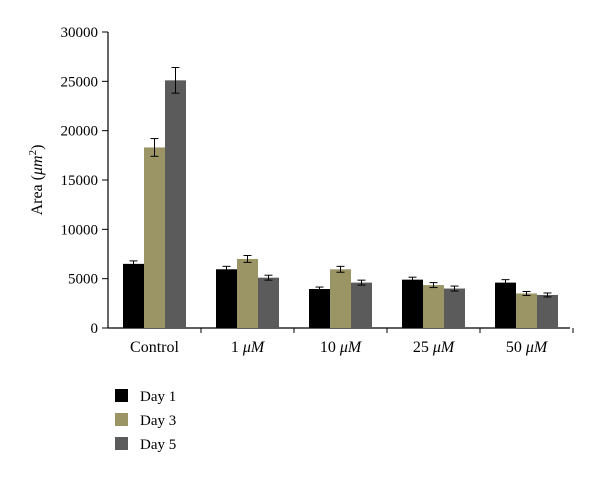 This screenshot has width=600, height=479. I want to click on legend-label: Day 1, so click(158, 397).